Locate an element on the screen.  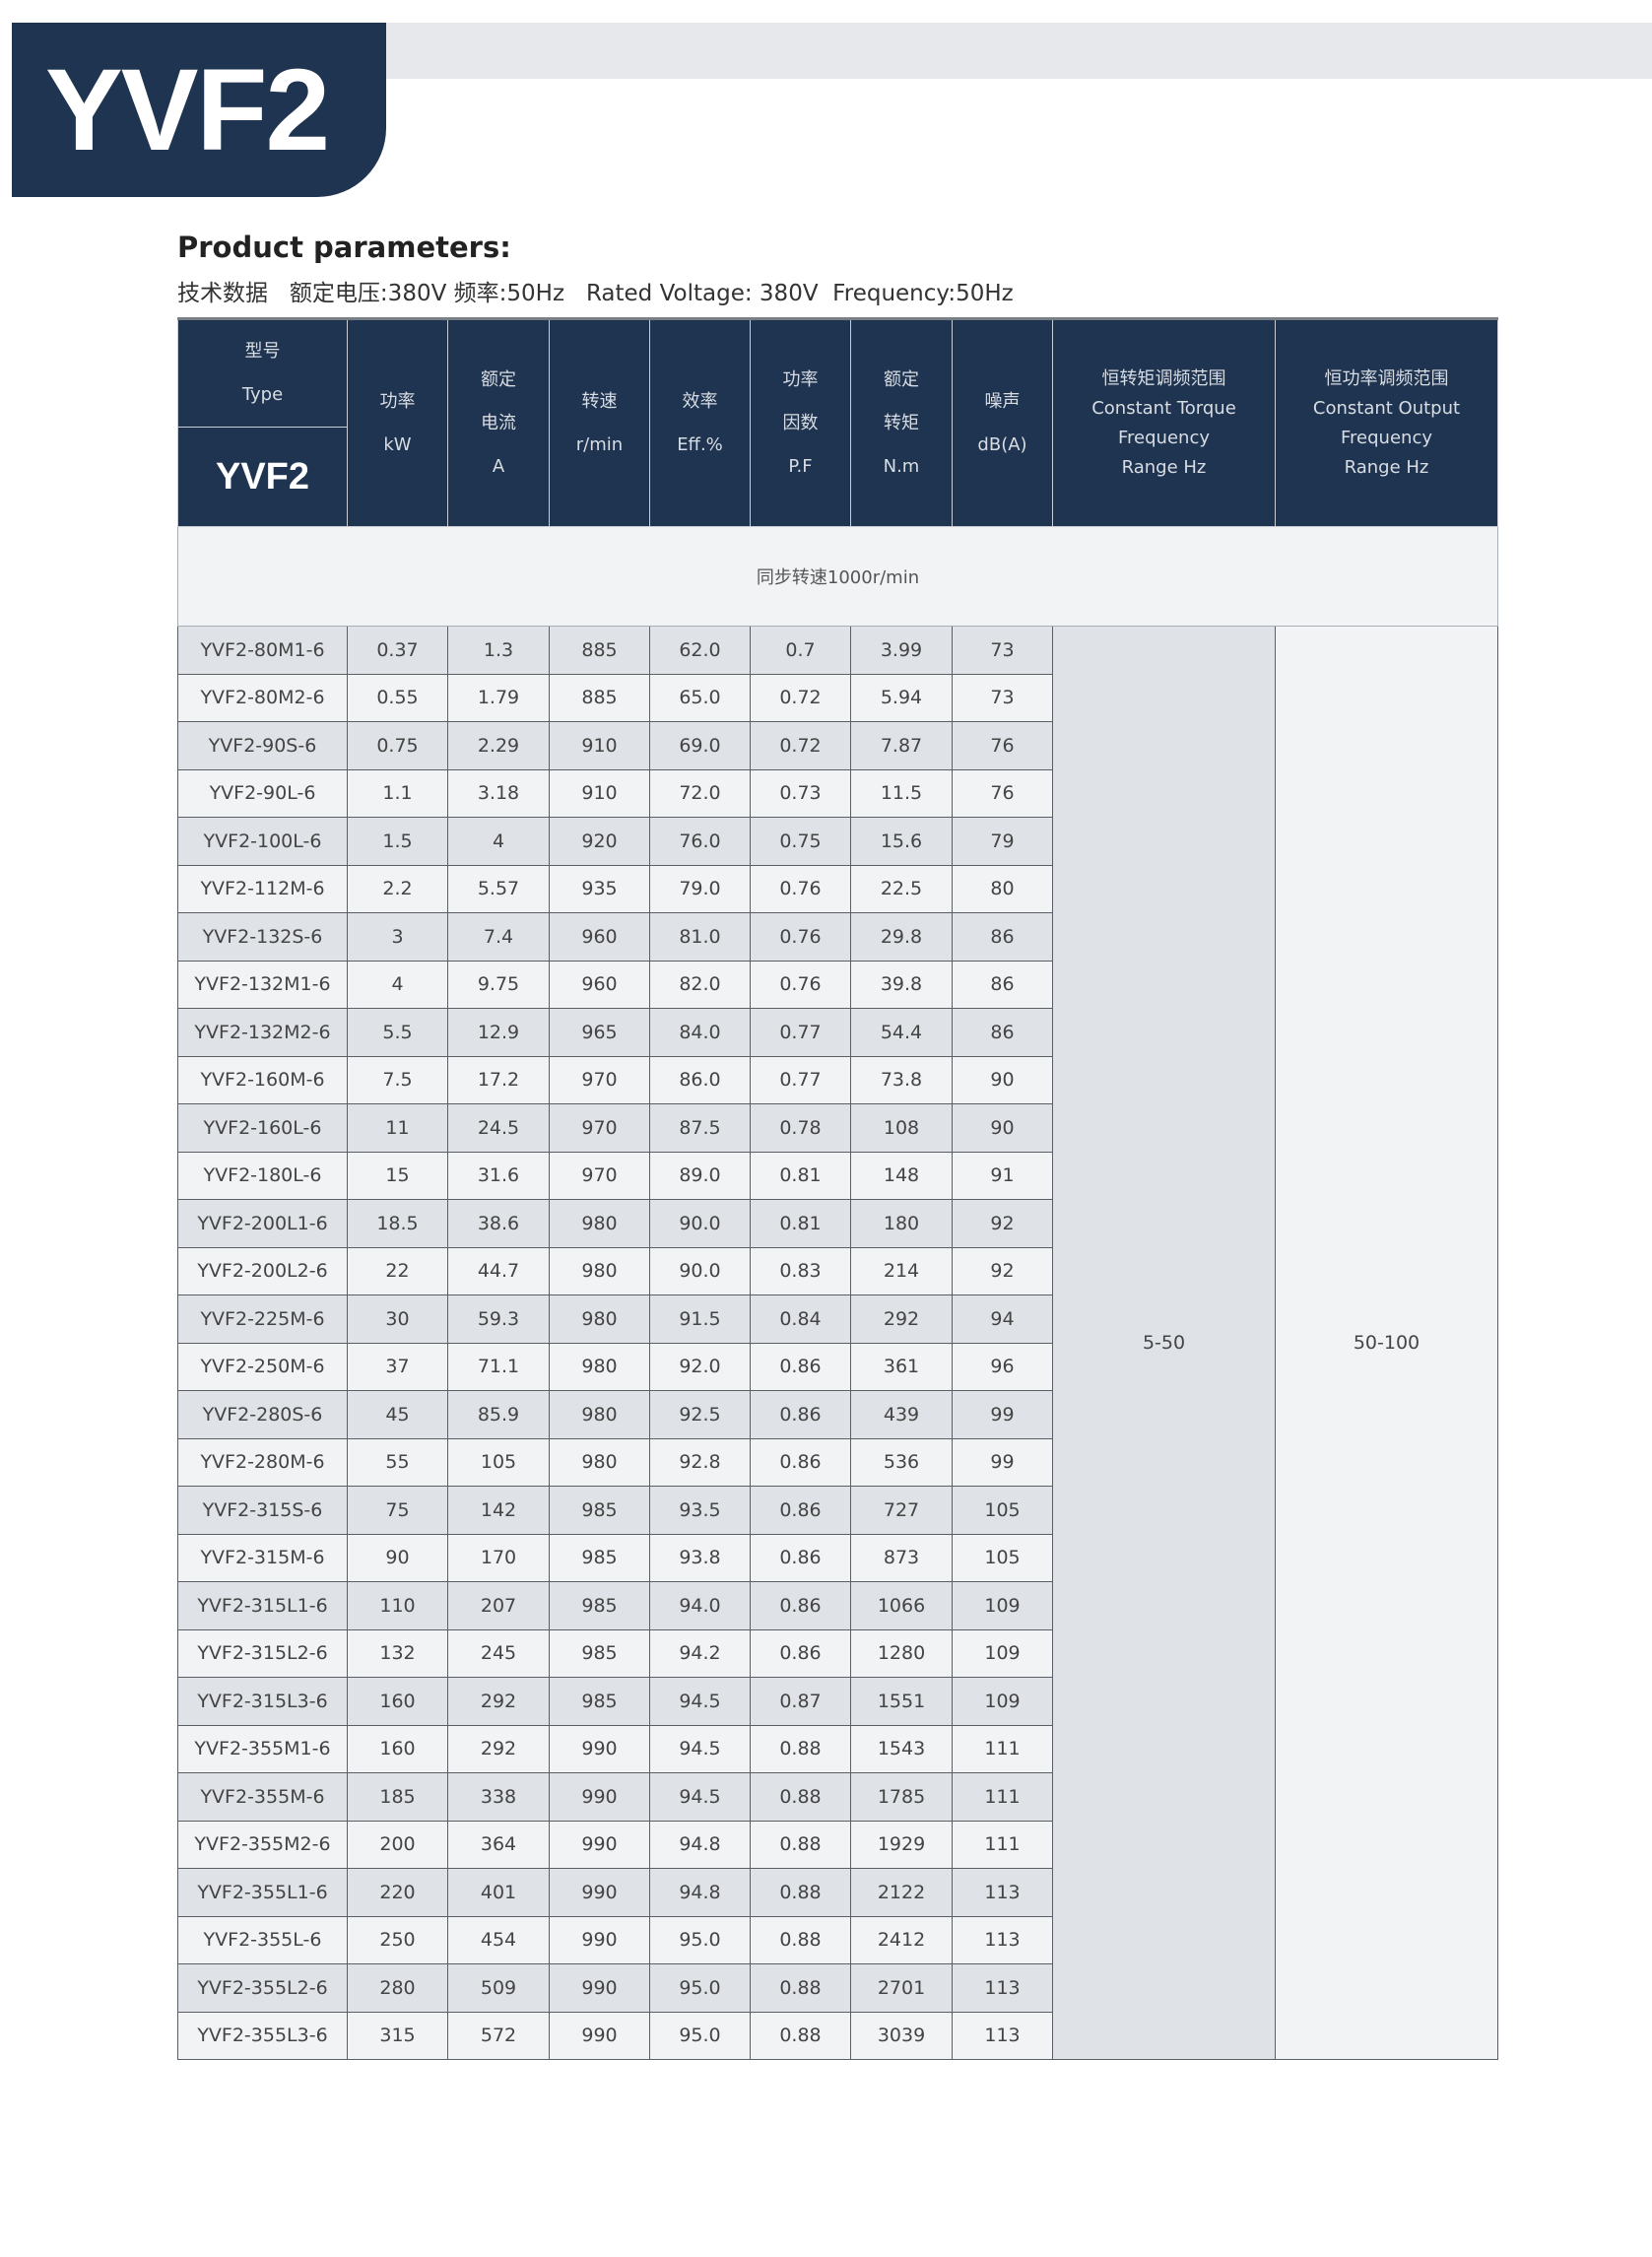
table-cell: YVF2-315L2-6 is located at coordinates (262, 1653).